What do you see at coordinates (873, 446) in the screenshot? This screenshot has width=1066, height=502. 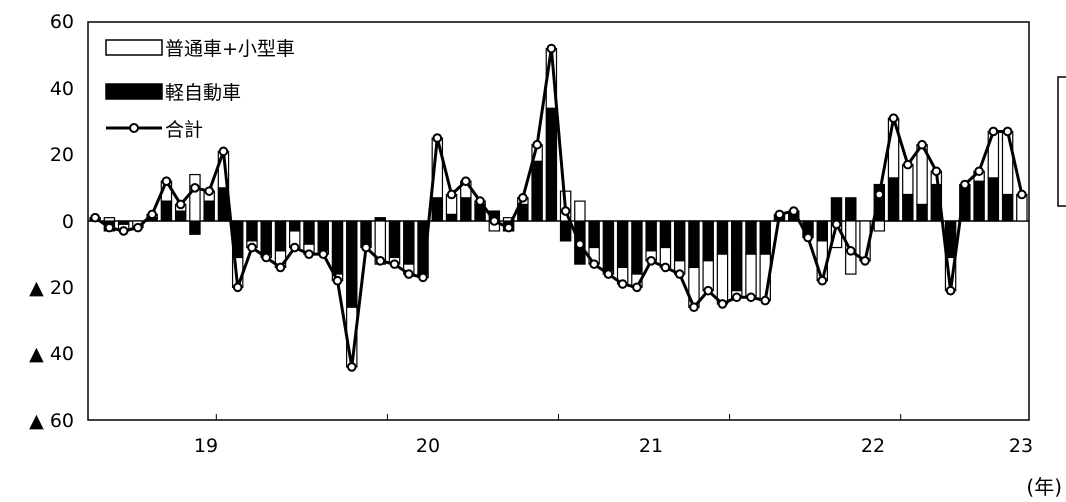 I see `x-tick-label: 22` at bounding box center [873, 446].